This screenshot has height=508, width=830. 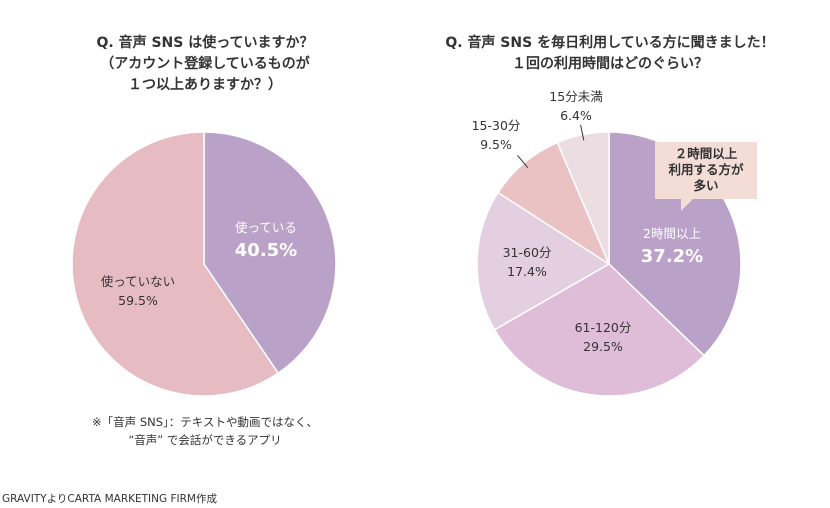 I want to click on pie2-value-2: 17.4%, so click(x=527, y=271).